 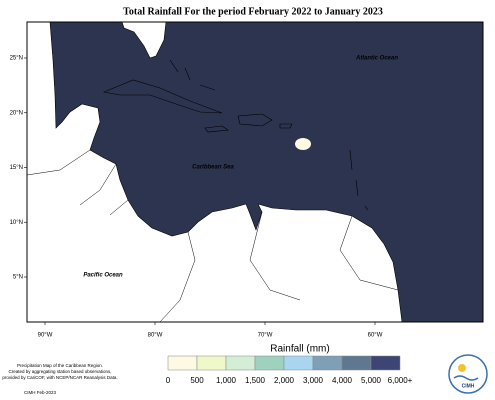 I want to click on lat-axis: 25°N 20°N 15°N 10°N 5°N, so click(x=18, y=168).